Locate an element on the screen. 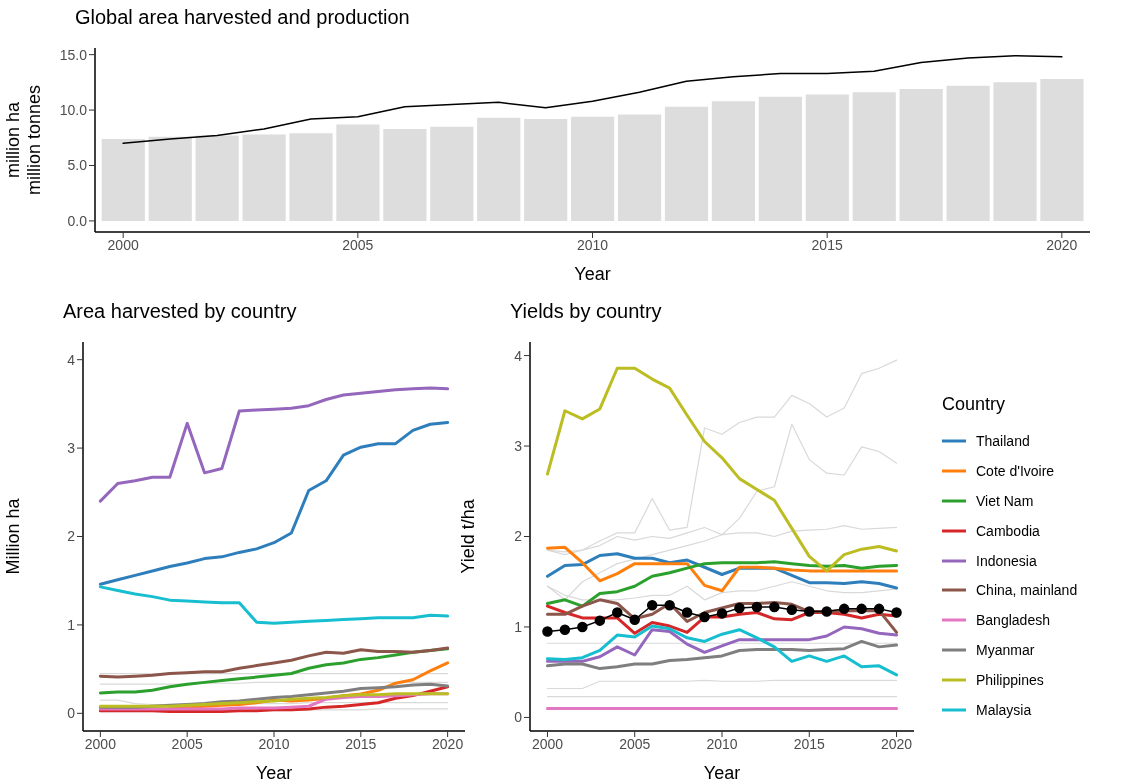 This screenshot has height=783, width=1134. y-tick-label: 0.0 is located at coordinates (77, 220).